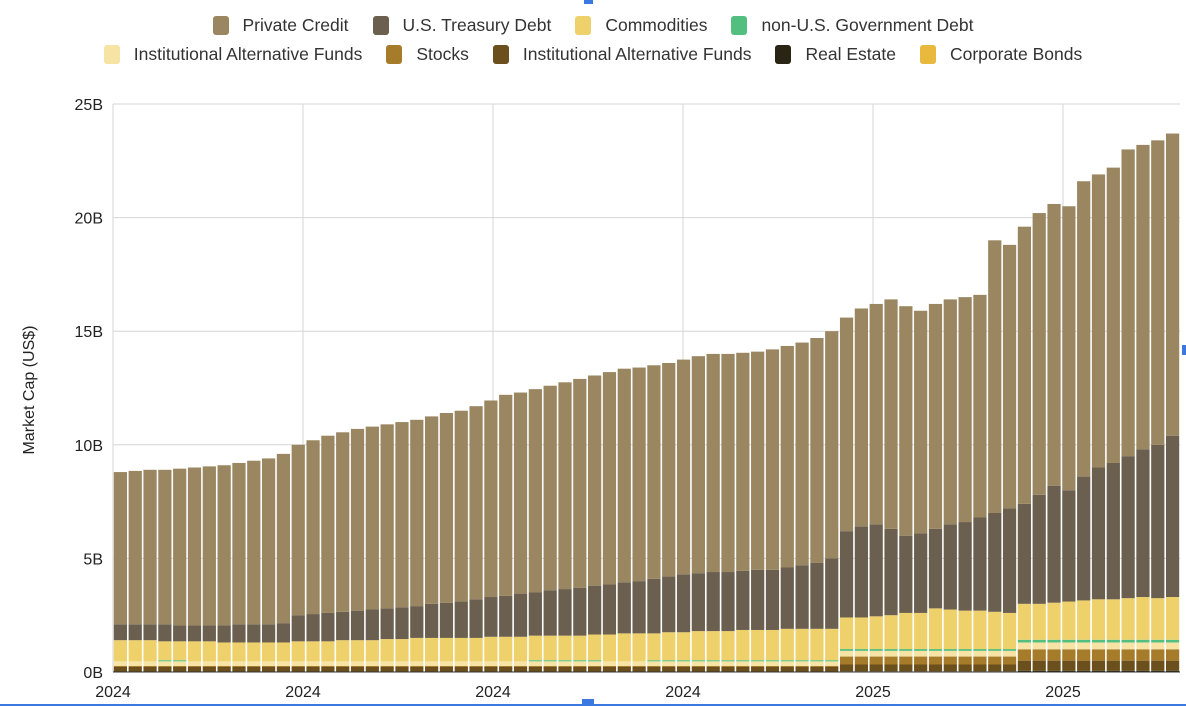 The height and width of the screenshot is (706, 1186). Describe the element at coordinates (835, 54) in the screenshot. I see `legend-item: Real Estate` at that location.